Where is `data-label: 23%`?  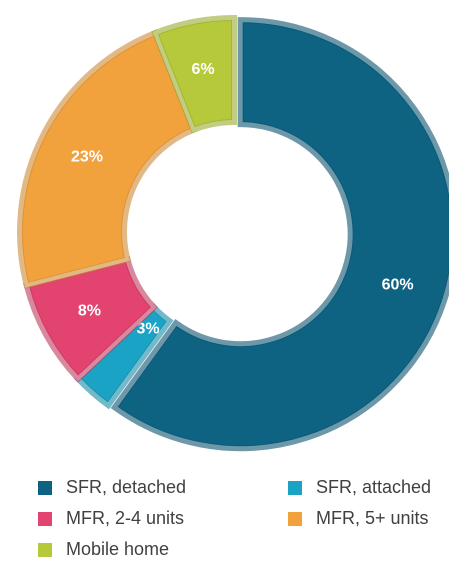 data-label: 23% is located at coordinates (87, 156).